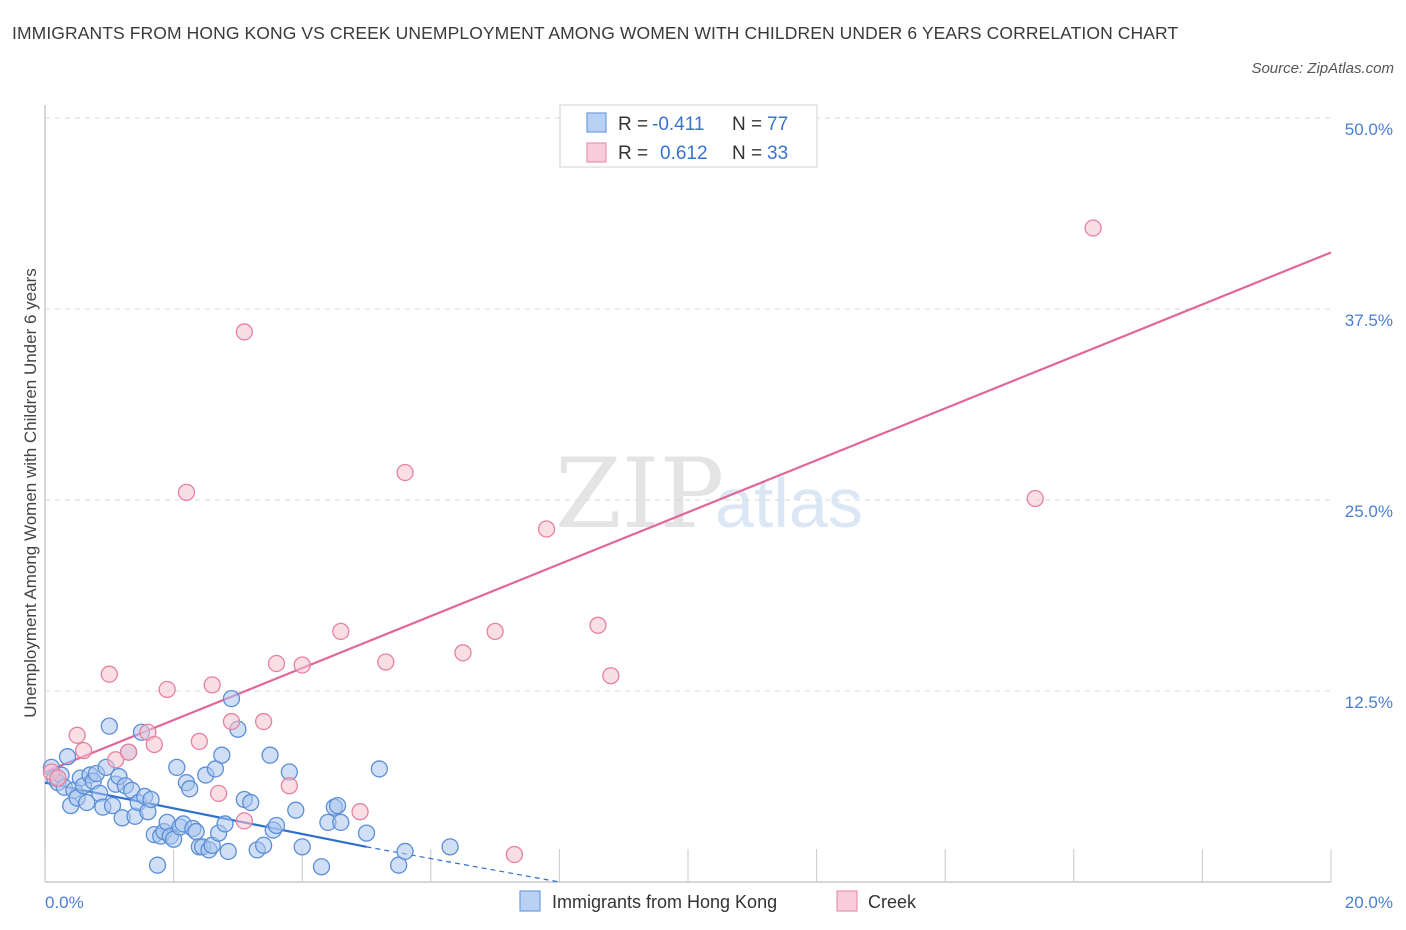 The image size is (1406, 930). I want to click on x-tick-label: 0.0%, so click(64, 902).